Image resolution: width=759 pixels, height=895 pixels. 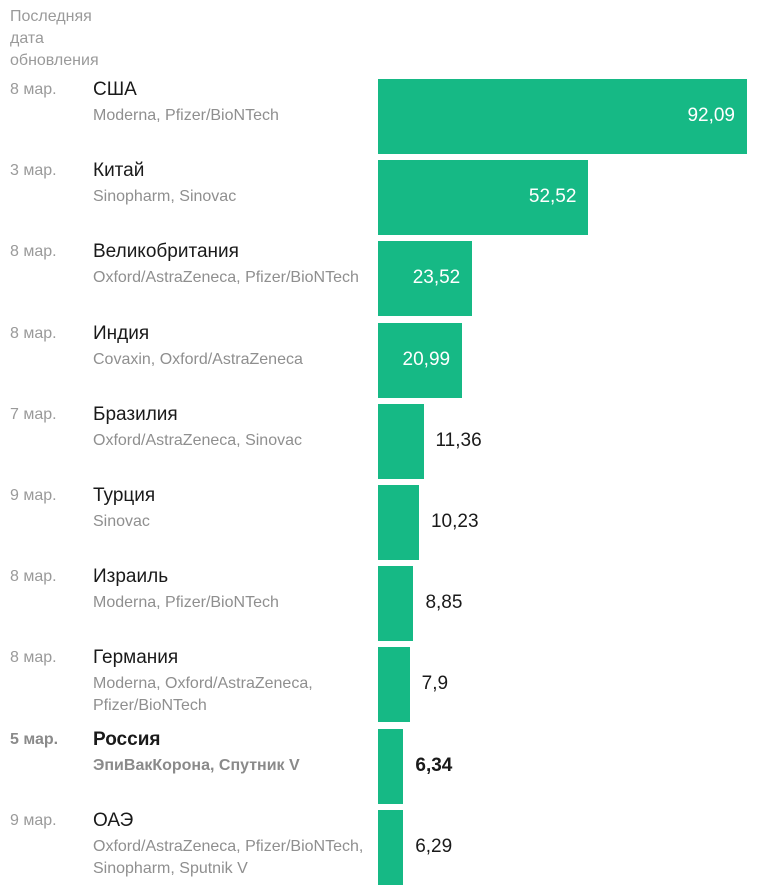 I want to click on row-date: 7 мар., so click(x=33, y=414).